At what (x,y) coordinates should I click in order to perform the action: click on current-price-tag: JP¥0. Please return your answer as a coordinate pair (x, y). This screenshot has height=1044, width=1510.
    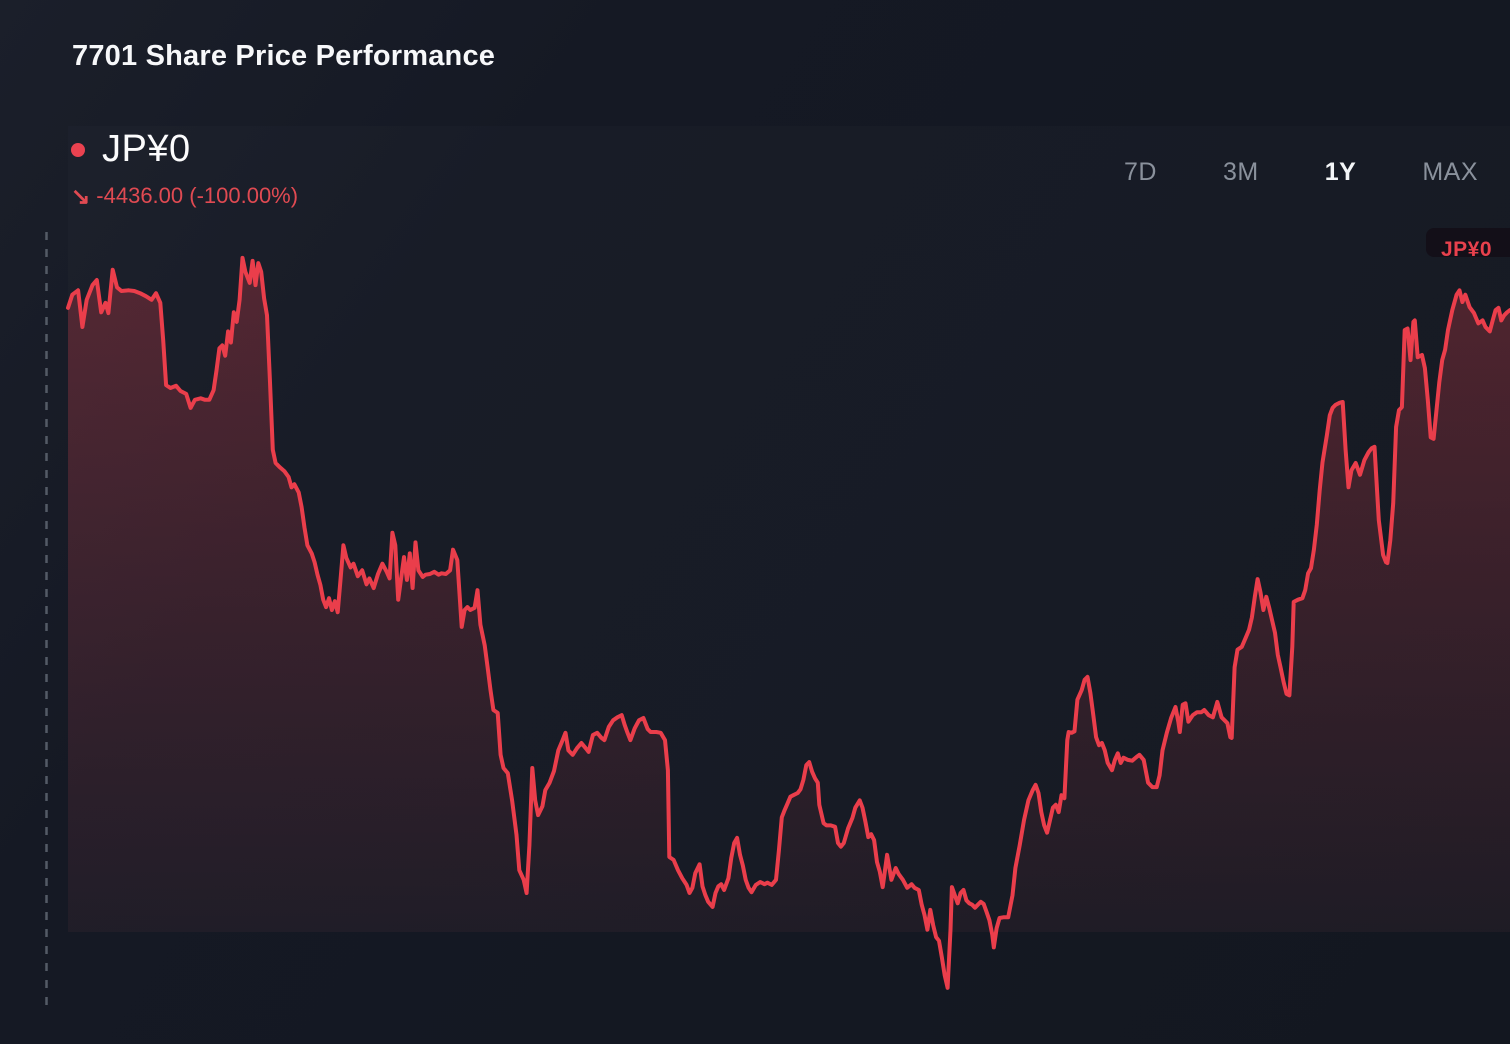
    Looking at the image, I should click on (1467, 242).